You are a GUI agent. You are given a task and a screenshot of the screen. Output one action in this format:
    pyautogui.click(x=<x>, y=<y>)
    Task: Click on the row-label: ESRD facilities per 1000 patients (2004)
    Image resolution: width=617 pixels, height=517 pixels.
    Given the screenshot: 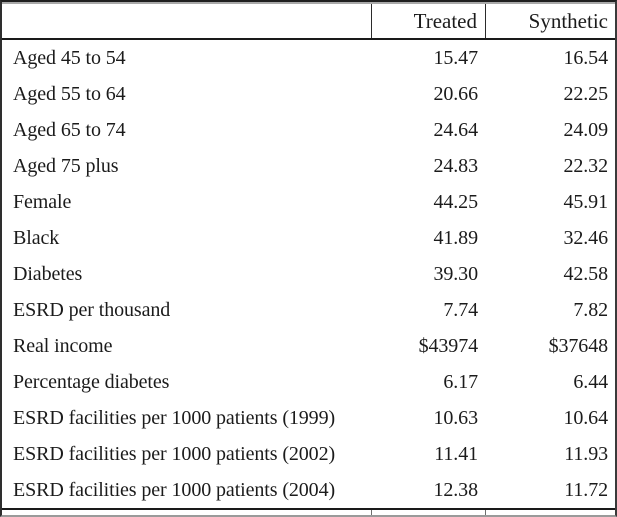 What is the action you would take?
    pyautogui.click(x=174, y=489)
    